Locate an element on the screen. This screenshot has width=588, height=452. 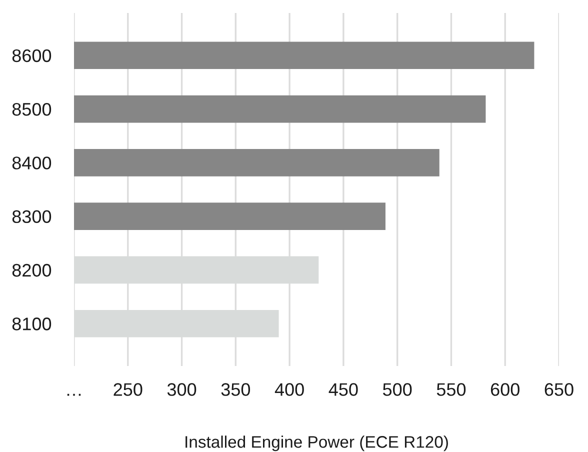
x-tick-label: 500 is located at coordinates (397, 389).